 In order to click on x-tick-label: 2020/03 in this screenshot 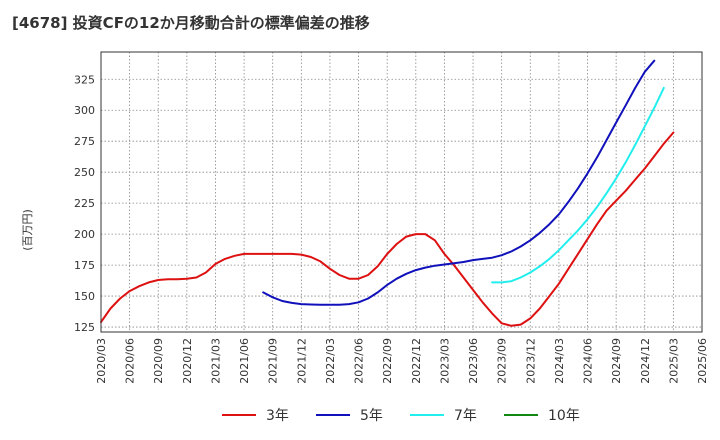, I will do `click(101, 361)`.